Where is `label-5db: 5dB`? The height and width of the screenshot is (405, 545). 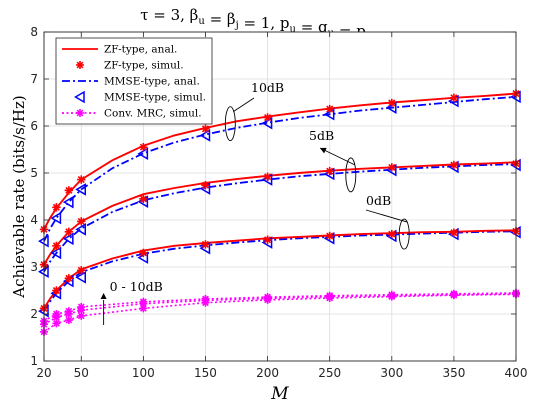
label-5db: 5dB is located at coordinates (321, 135).